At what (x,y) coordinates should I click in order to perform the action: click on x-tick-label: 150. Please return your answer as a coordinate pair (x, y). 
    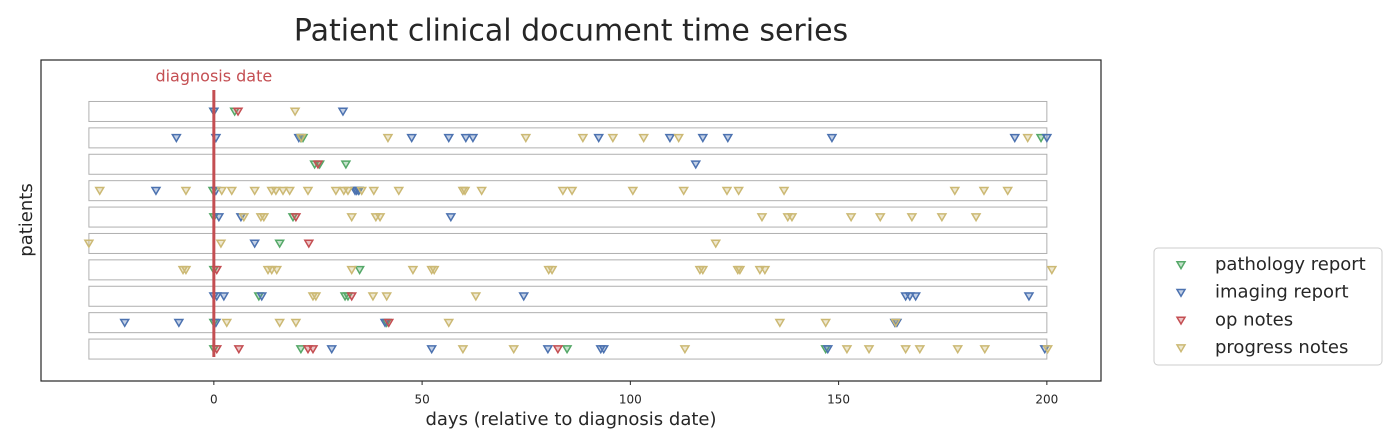
    Looking at the image, I should click on (838, 400).